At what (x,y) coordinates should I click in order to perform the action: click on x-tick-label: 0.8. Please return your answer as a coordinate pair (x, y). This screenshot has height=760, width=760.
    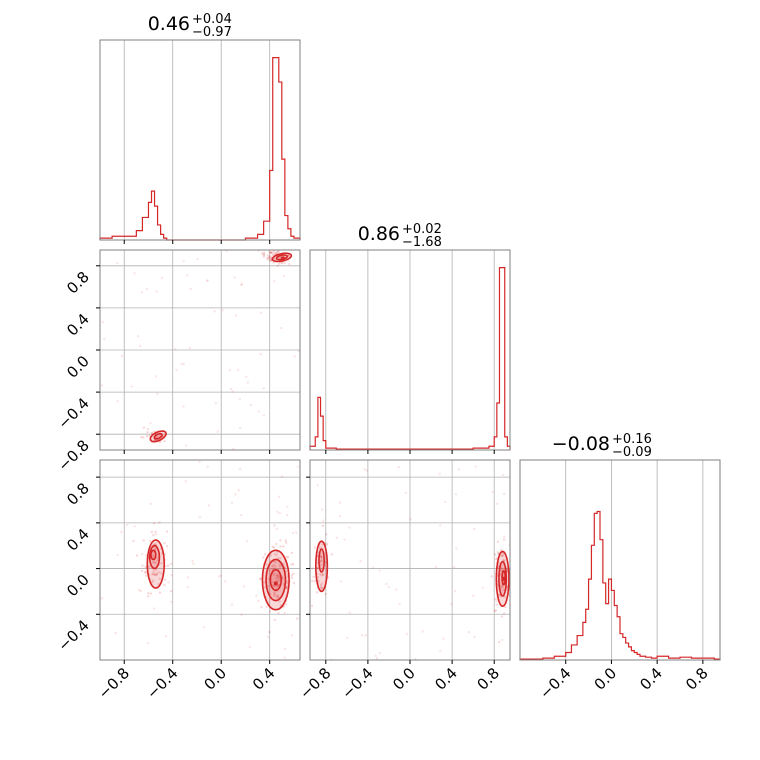
    Looking at the image, I should click on (697, 679).